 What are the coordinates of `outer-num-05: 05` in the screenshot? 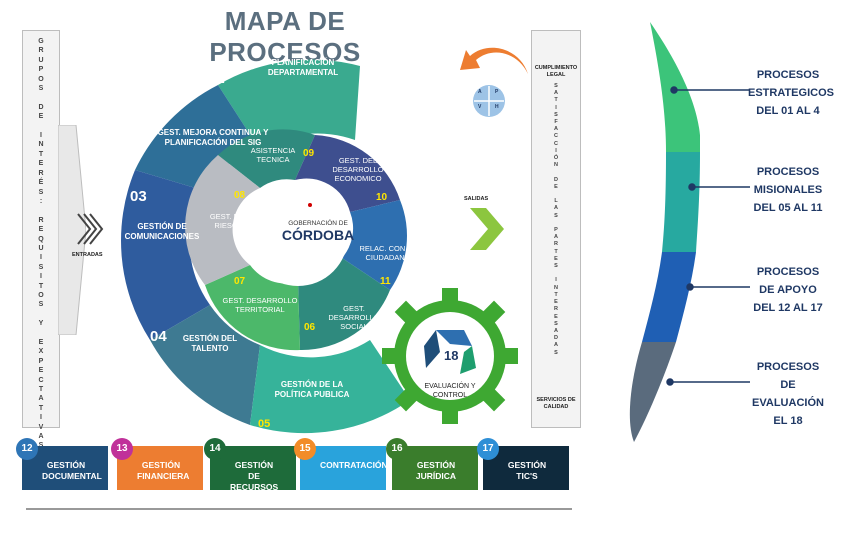 It's located at (264, 424).